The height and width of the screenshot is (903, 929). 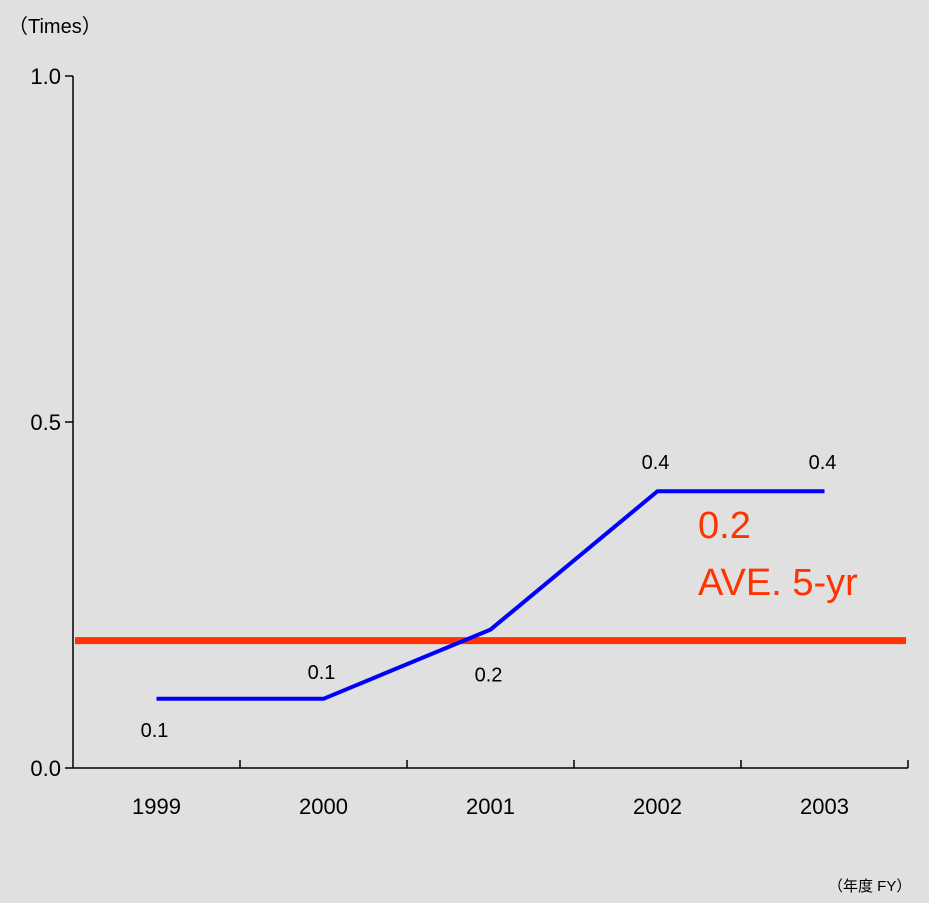 I want to click on x-tick-label: 1999, so click(x=156, y=806).